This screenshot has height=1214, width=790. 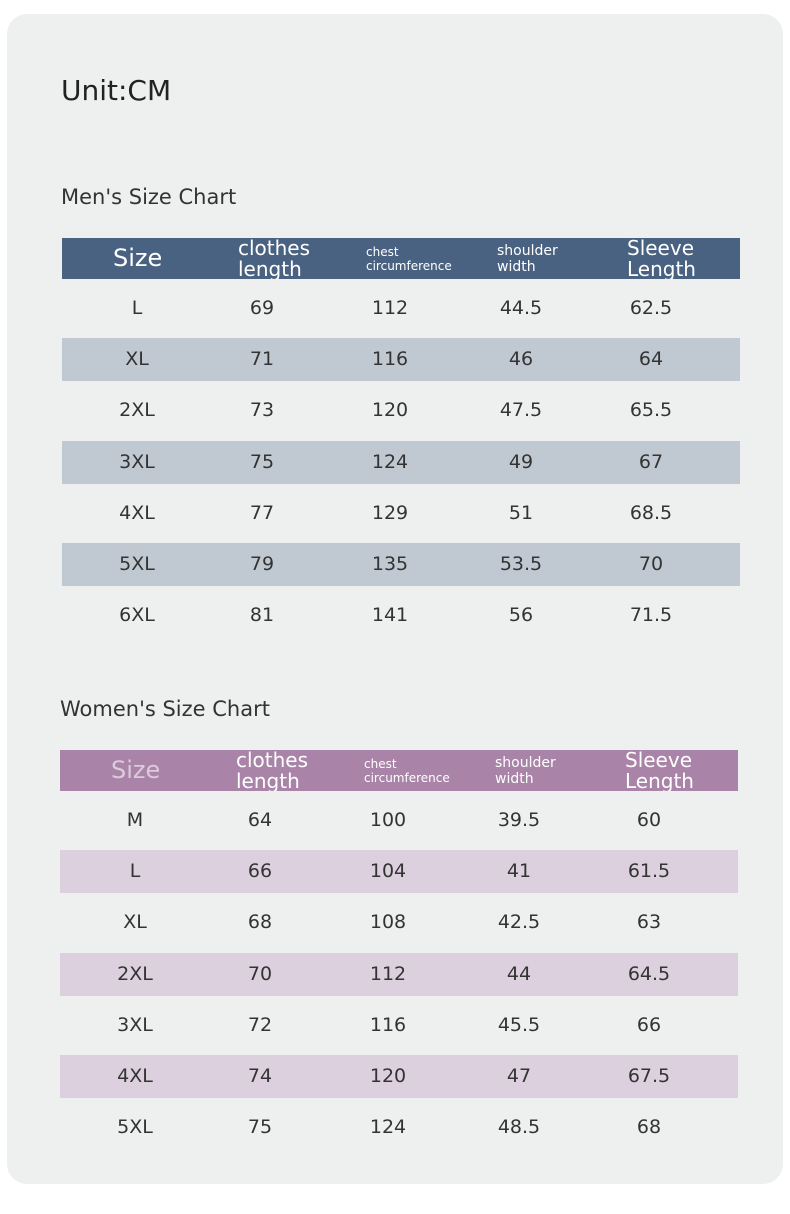 What do you see at coordinates (521, 359) in the screenshot?
I see `table-cell: 46` at bounding box center [521, 359].